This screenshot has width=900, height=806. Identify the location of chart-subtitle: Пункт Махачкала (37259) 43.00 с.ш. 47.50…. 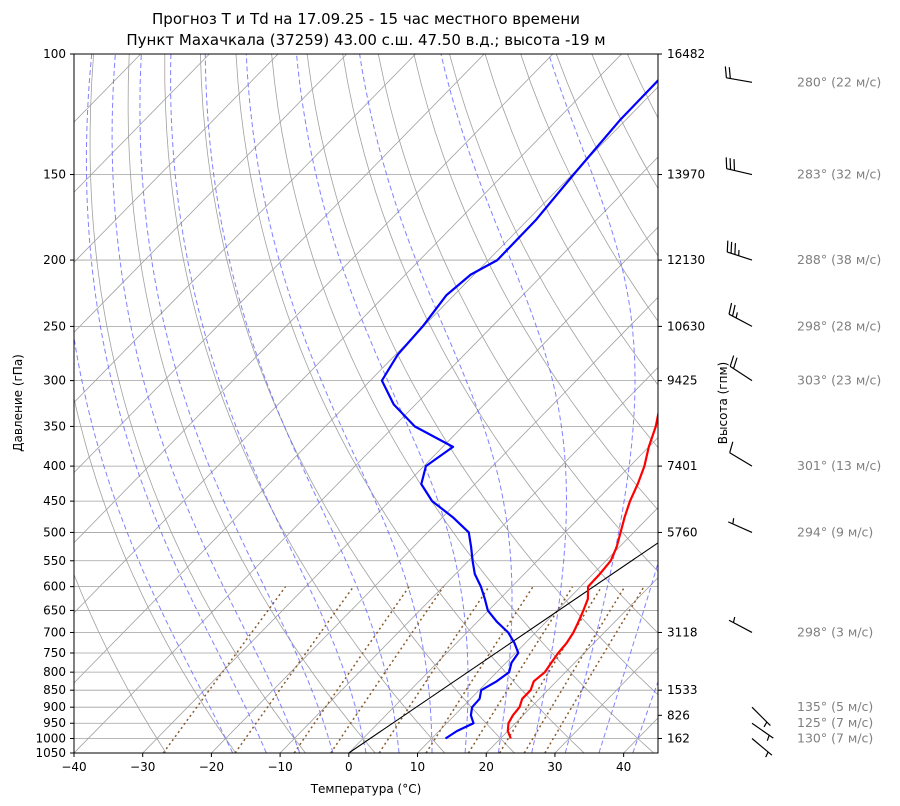
(365, 40).